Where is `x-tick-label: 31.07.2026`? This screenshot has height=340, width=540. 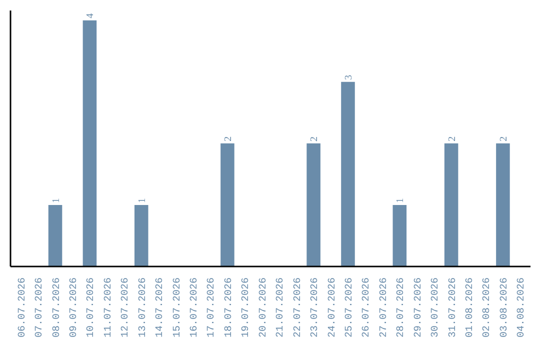 x-tick-label: 31.07.2026 is located at coordinates (453, 307).